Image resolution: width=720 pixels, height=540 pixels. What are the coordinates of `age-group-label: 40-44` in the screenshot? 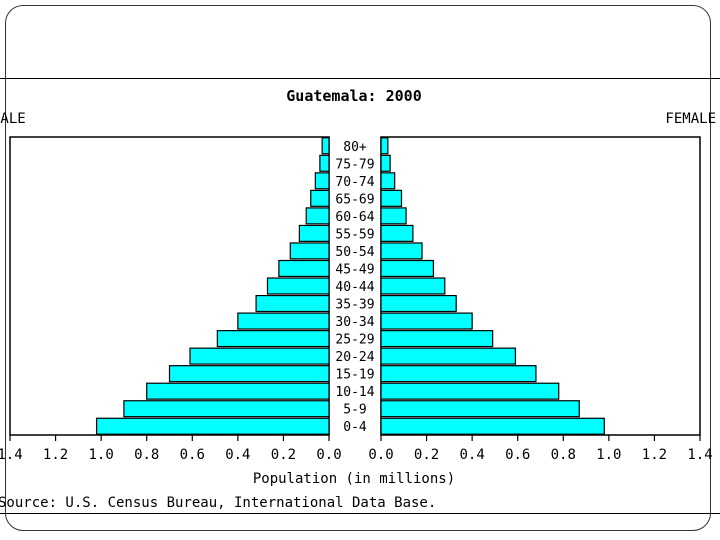 It's located at (354, 287).